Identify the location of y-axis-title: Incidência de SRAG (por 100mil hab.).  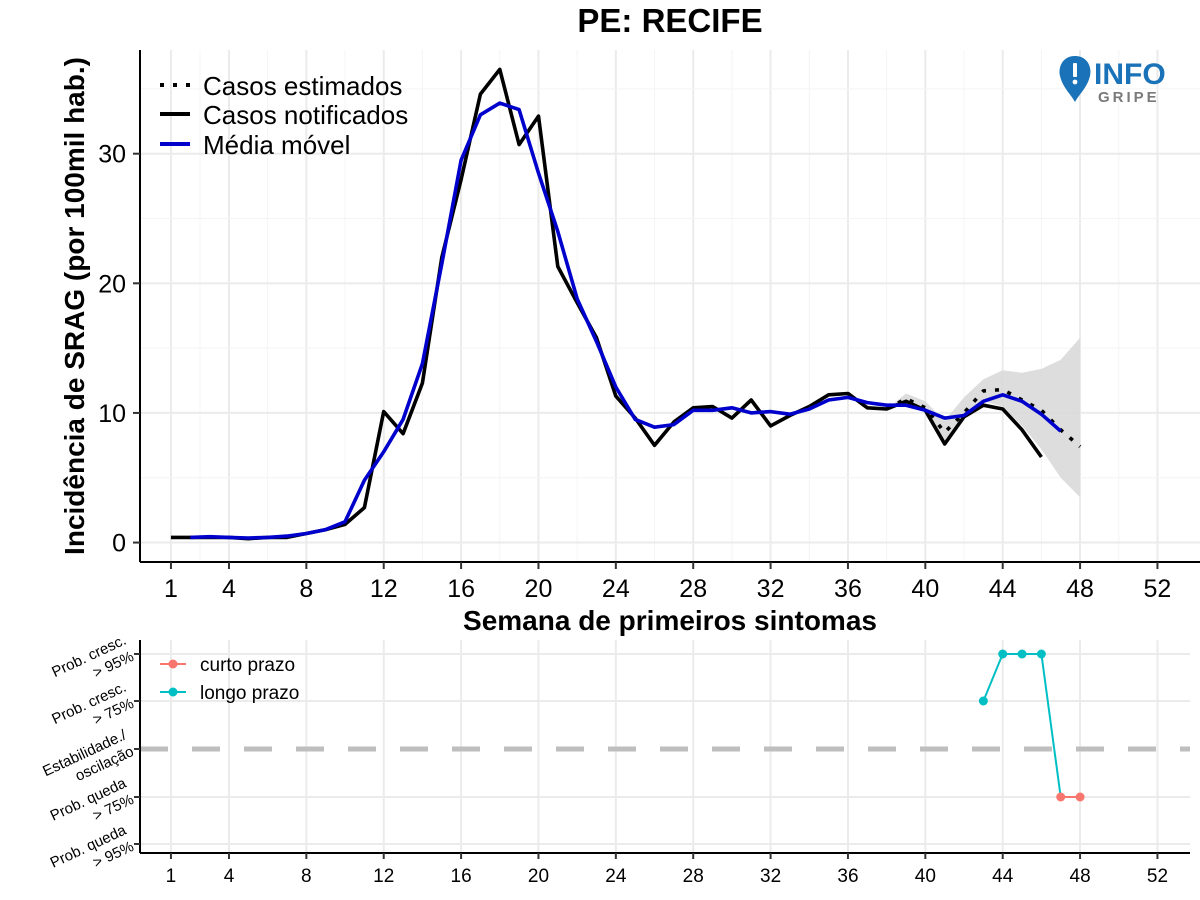
(74, 306).